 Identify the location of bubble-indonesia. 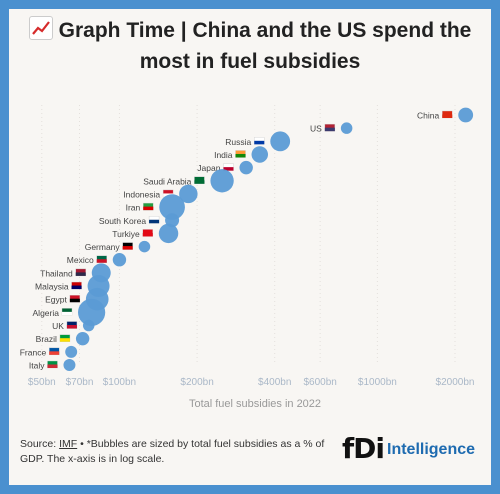
(188, 194).